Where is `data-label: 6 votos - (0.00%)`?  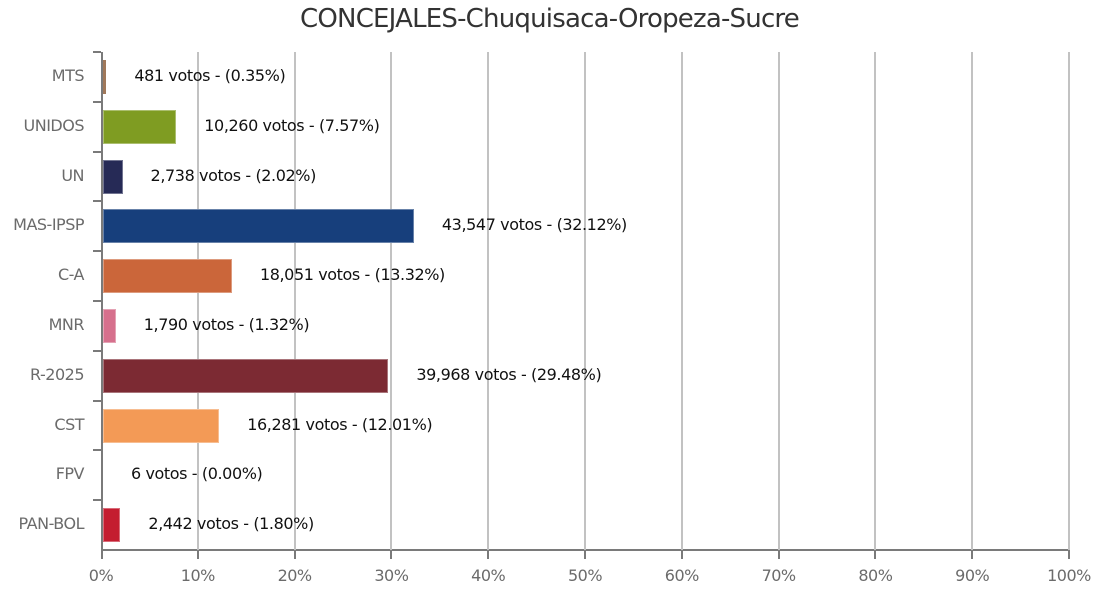 data-label: 6 votos - (0.00%) is located at coordinates (197, 474).